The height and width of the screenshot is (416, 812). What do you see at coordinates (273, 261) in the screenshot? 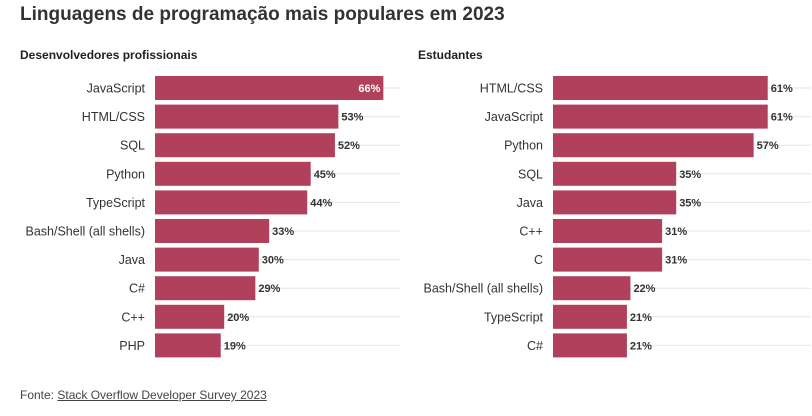
I see `value-label: 30%` at bounding box center [273, 261].